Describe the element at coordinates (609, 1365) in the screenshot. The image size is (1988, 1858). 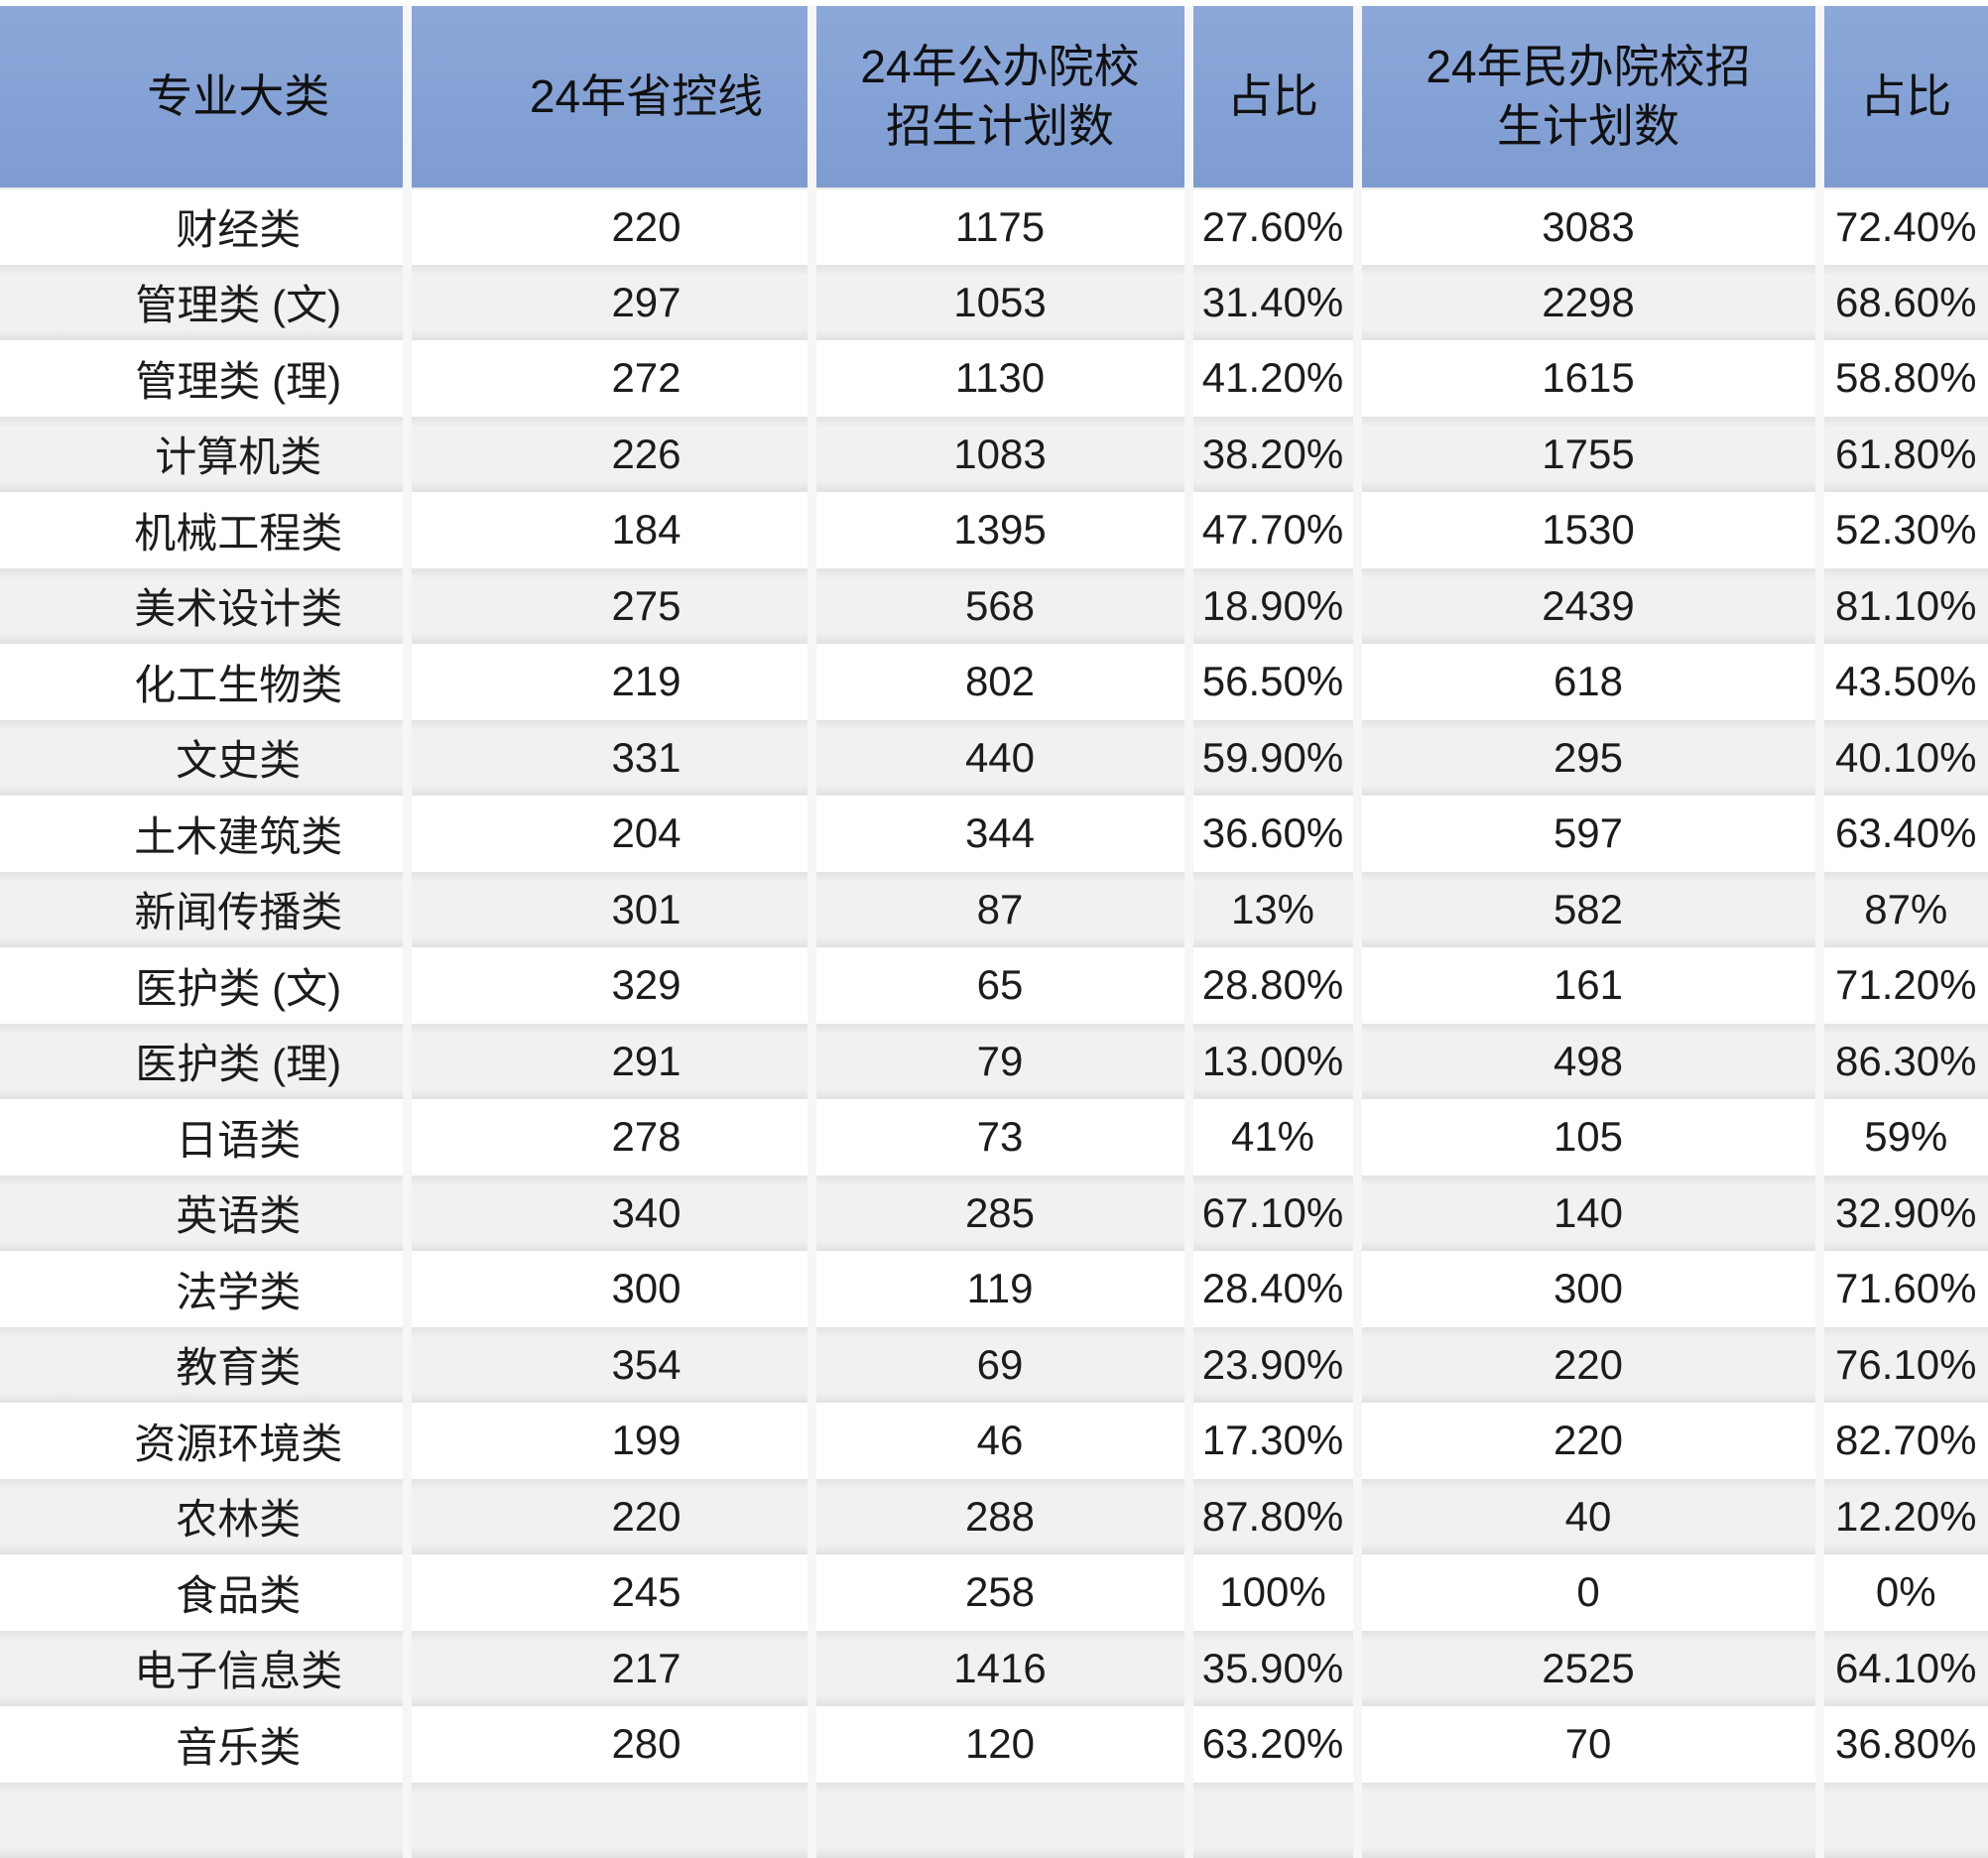
I see `value-cell: 354` at that location.